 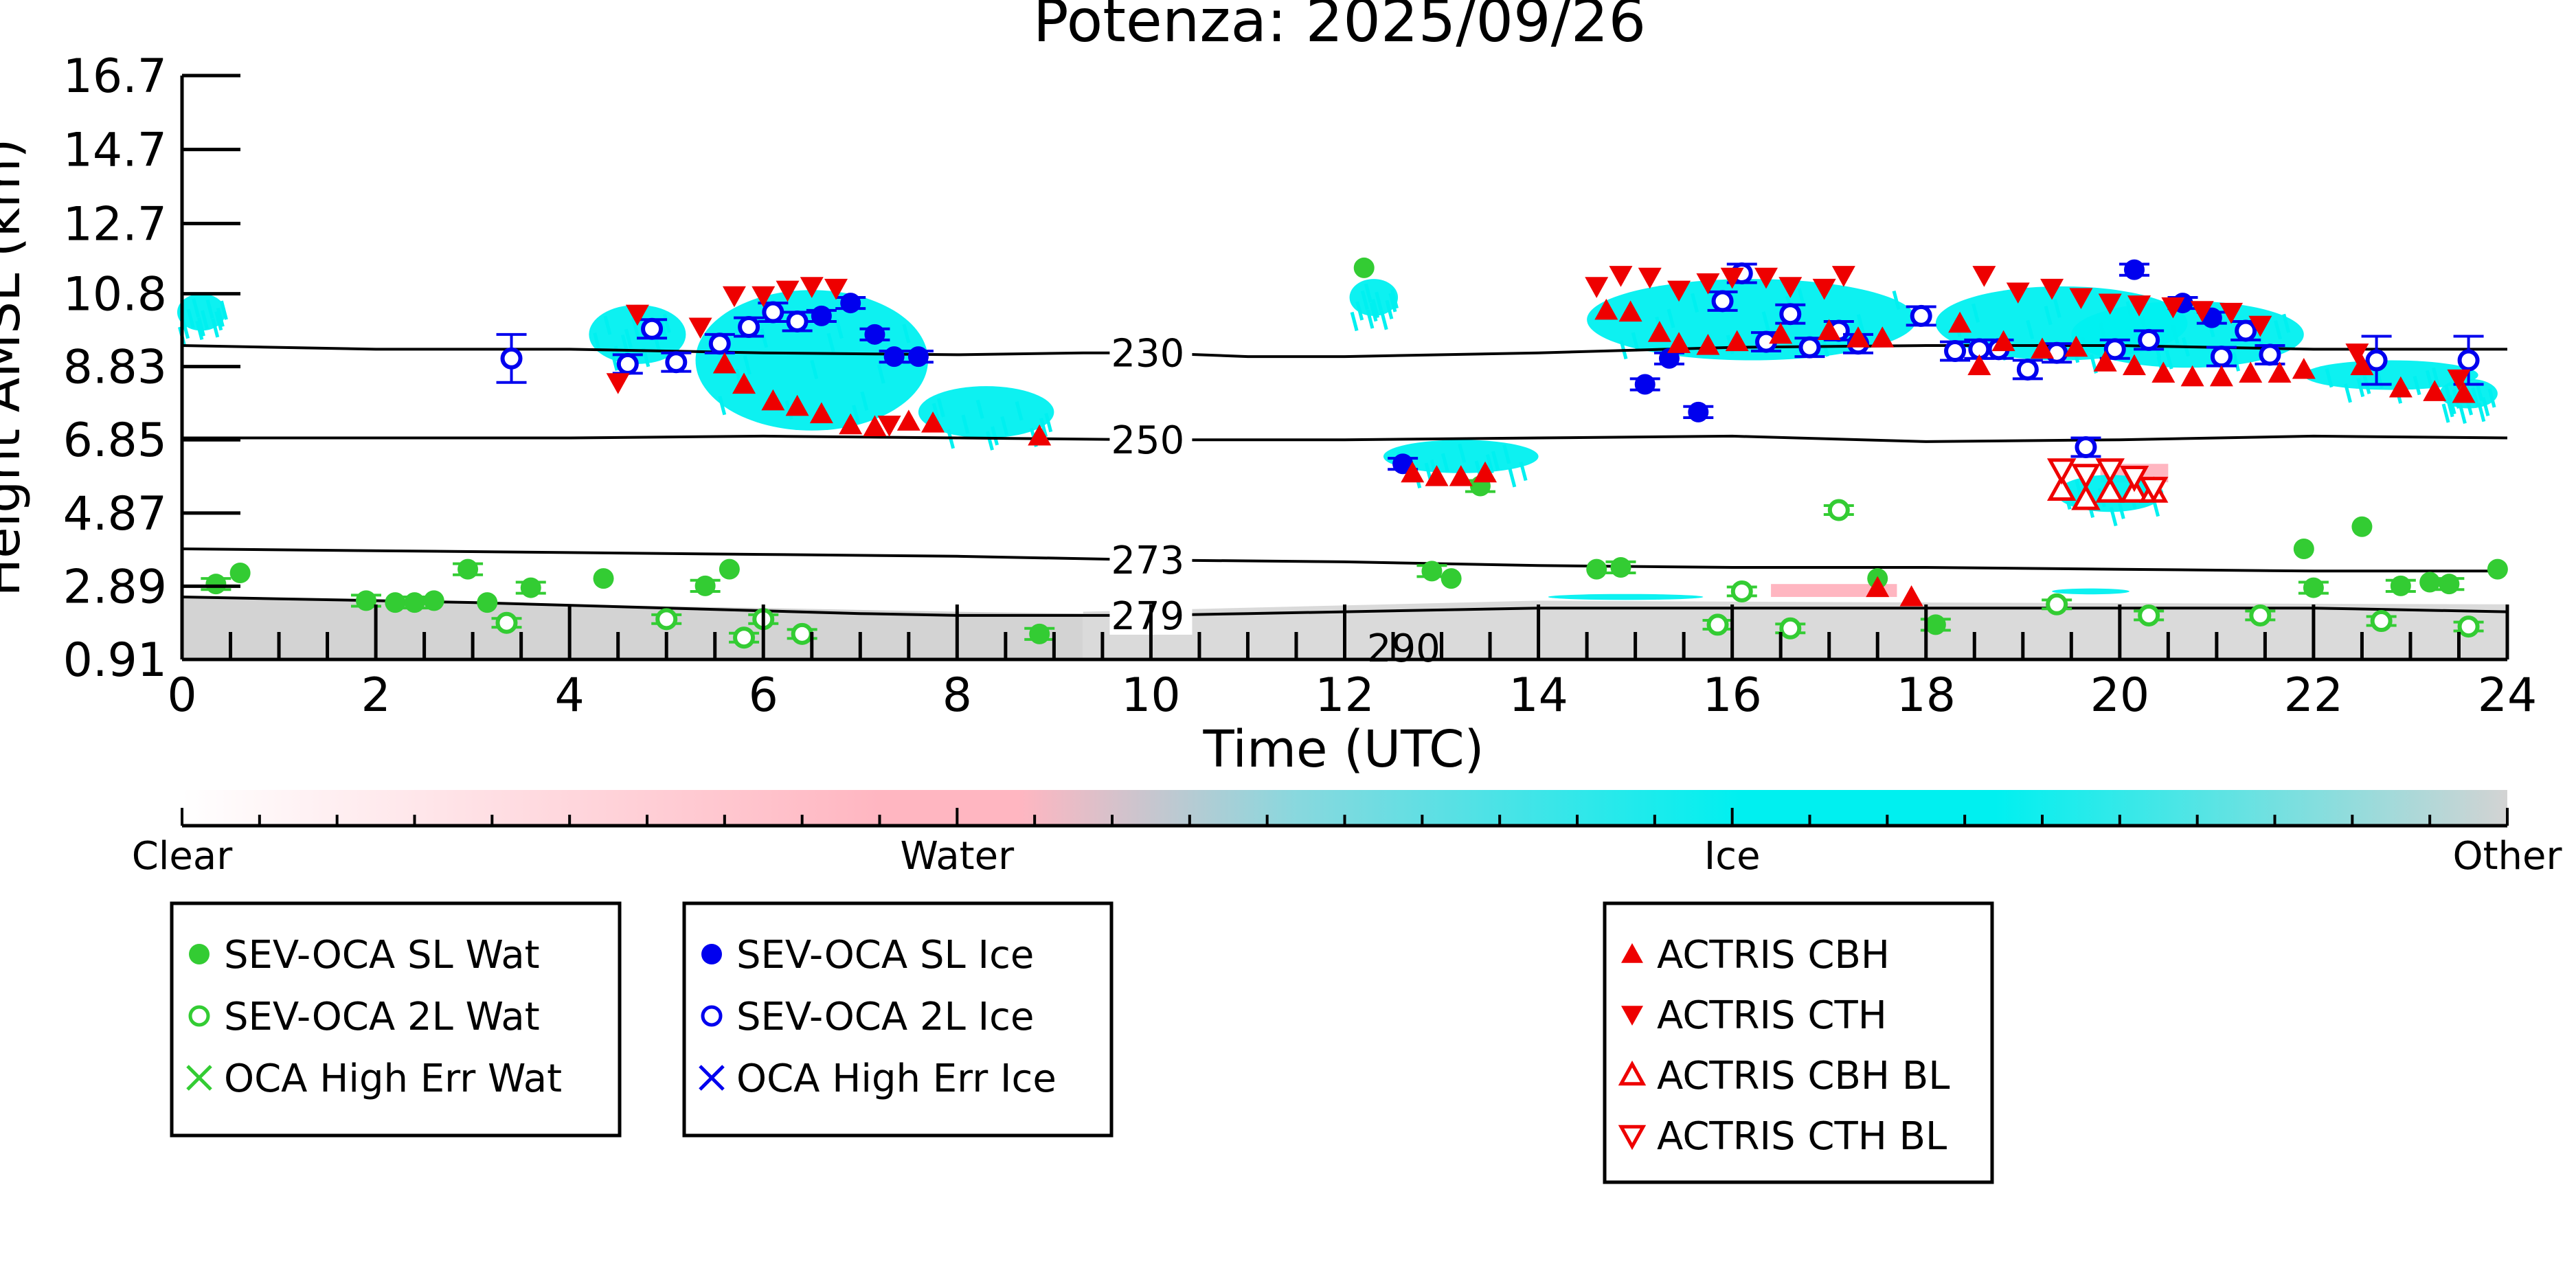 What do you see at coordinates (1798, 1042) in the screenshot?
I see `legend-box` at bounding box center [1798, 1042].